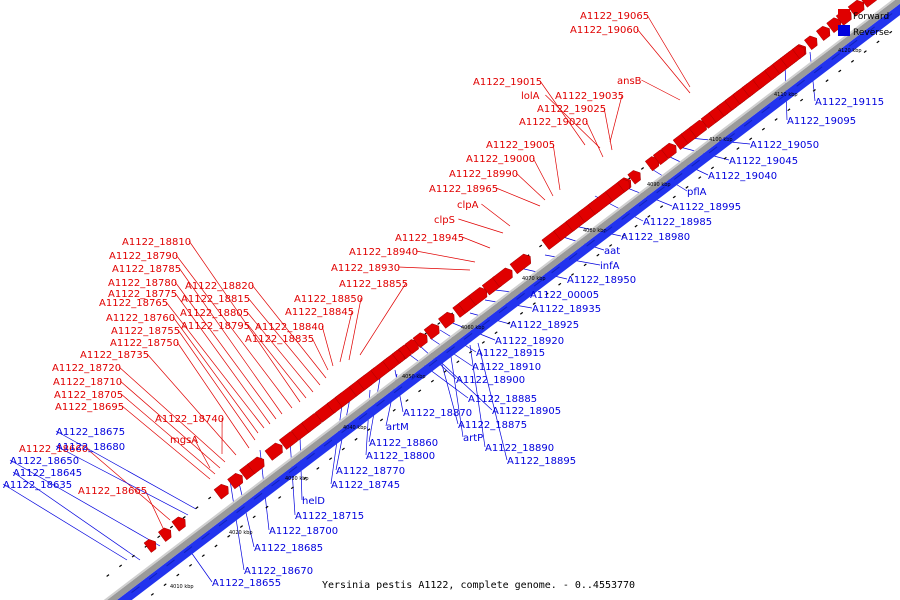  I want to click on forward-gene-label: A1122_18840, so click(289, 327).